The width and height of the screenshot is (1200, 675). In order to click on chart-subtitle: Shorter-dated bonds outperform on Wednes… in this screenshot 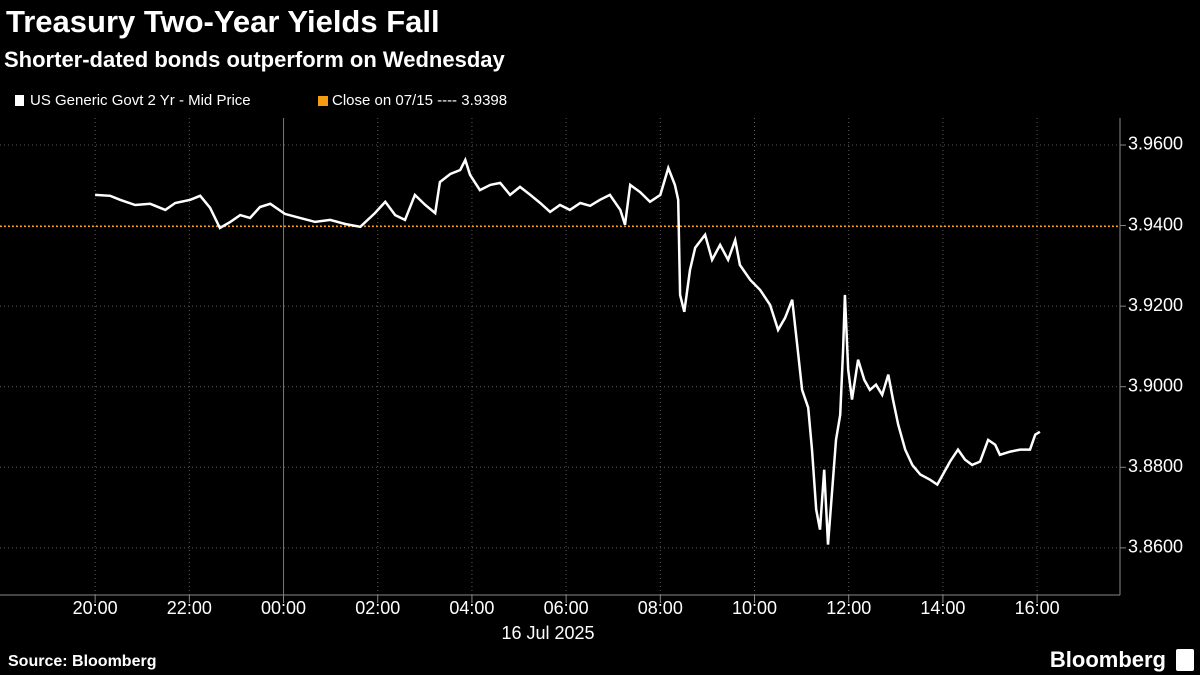, I will do `click(255, 59)`.